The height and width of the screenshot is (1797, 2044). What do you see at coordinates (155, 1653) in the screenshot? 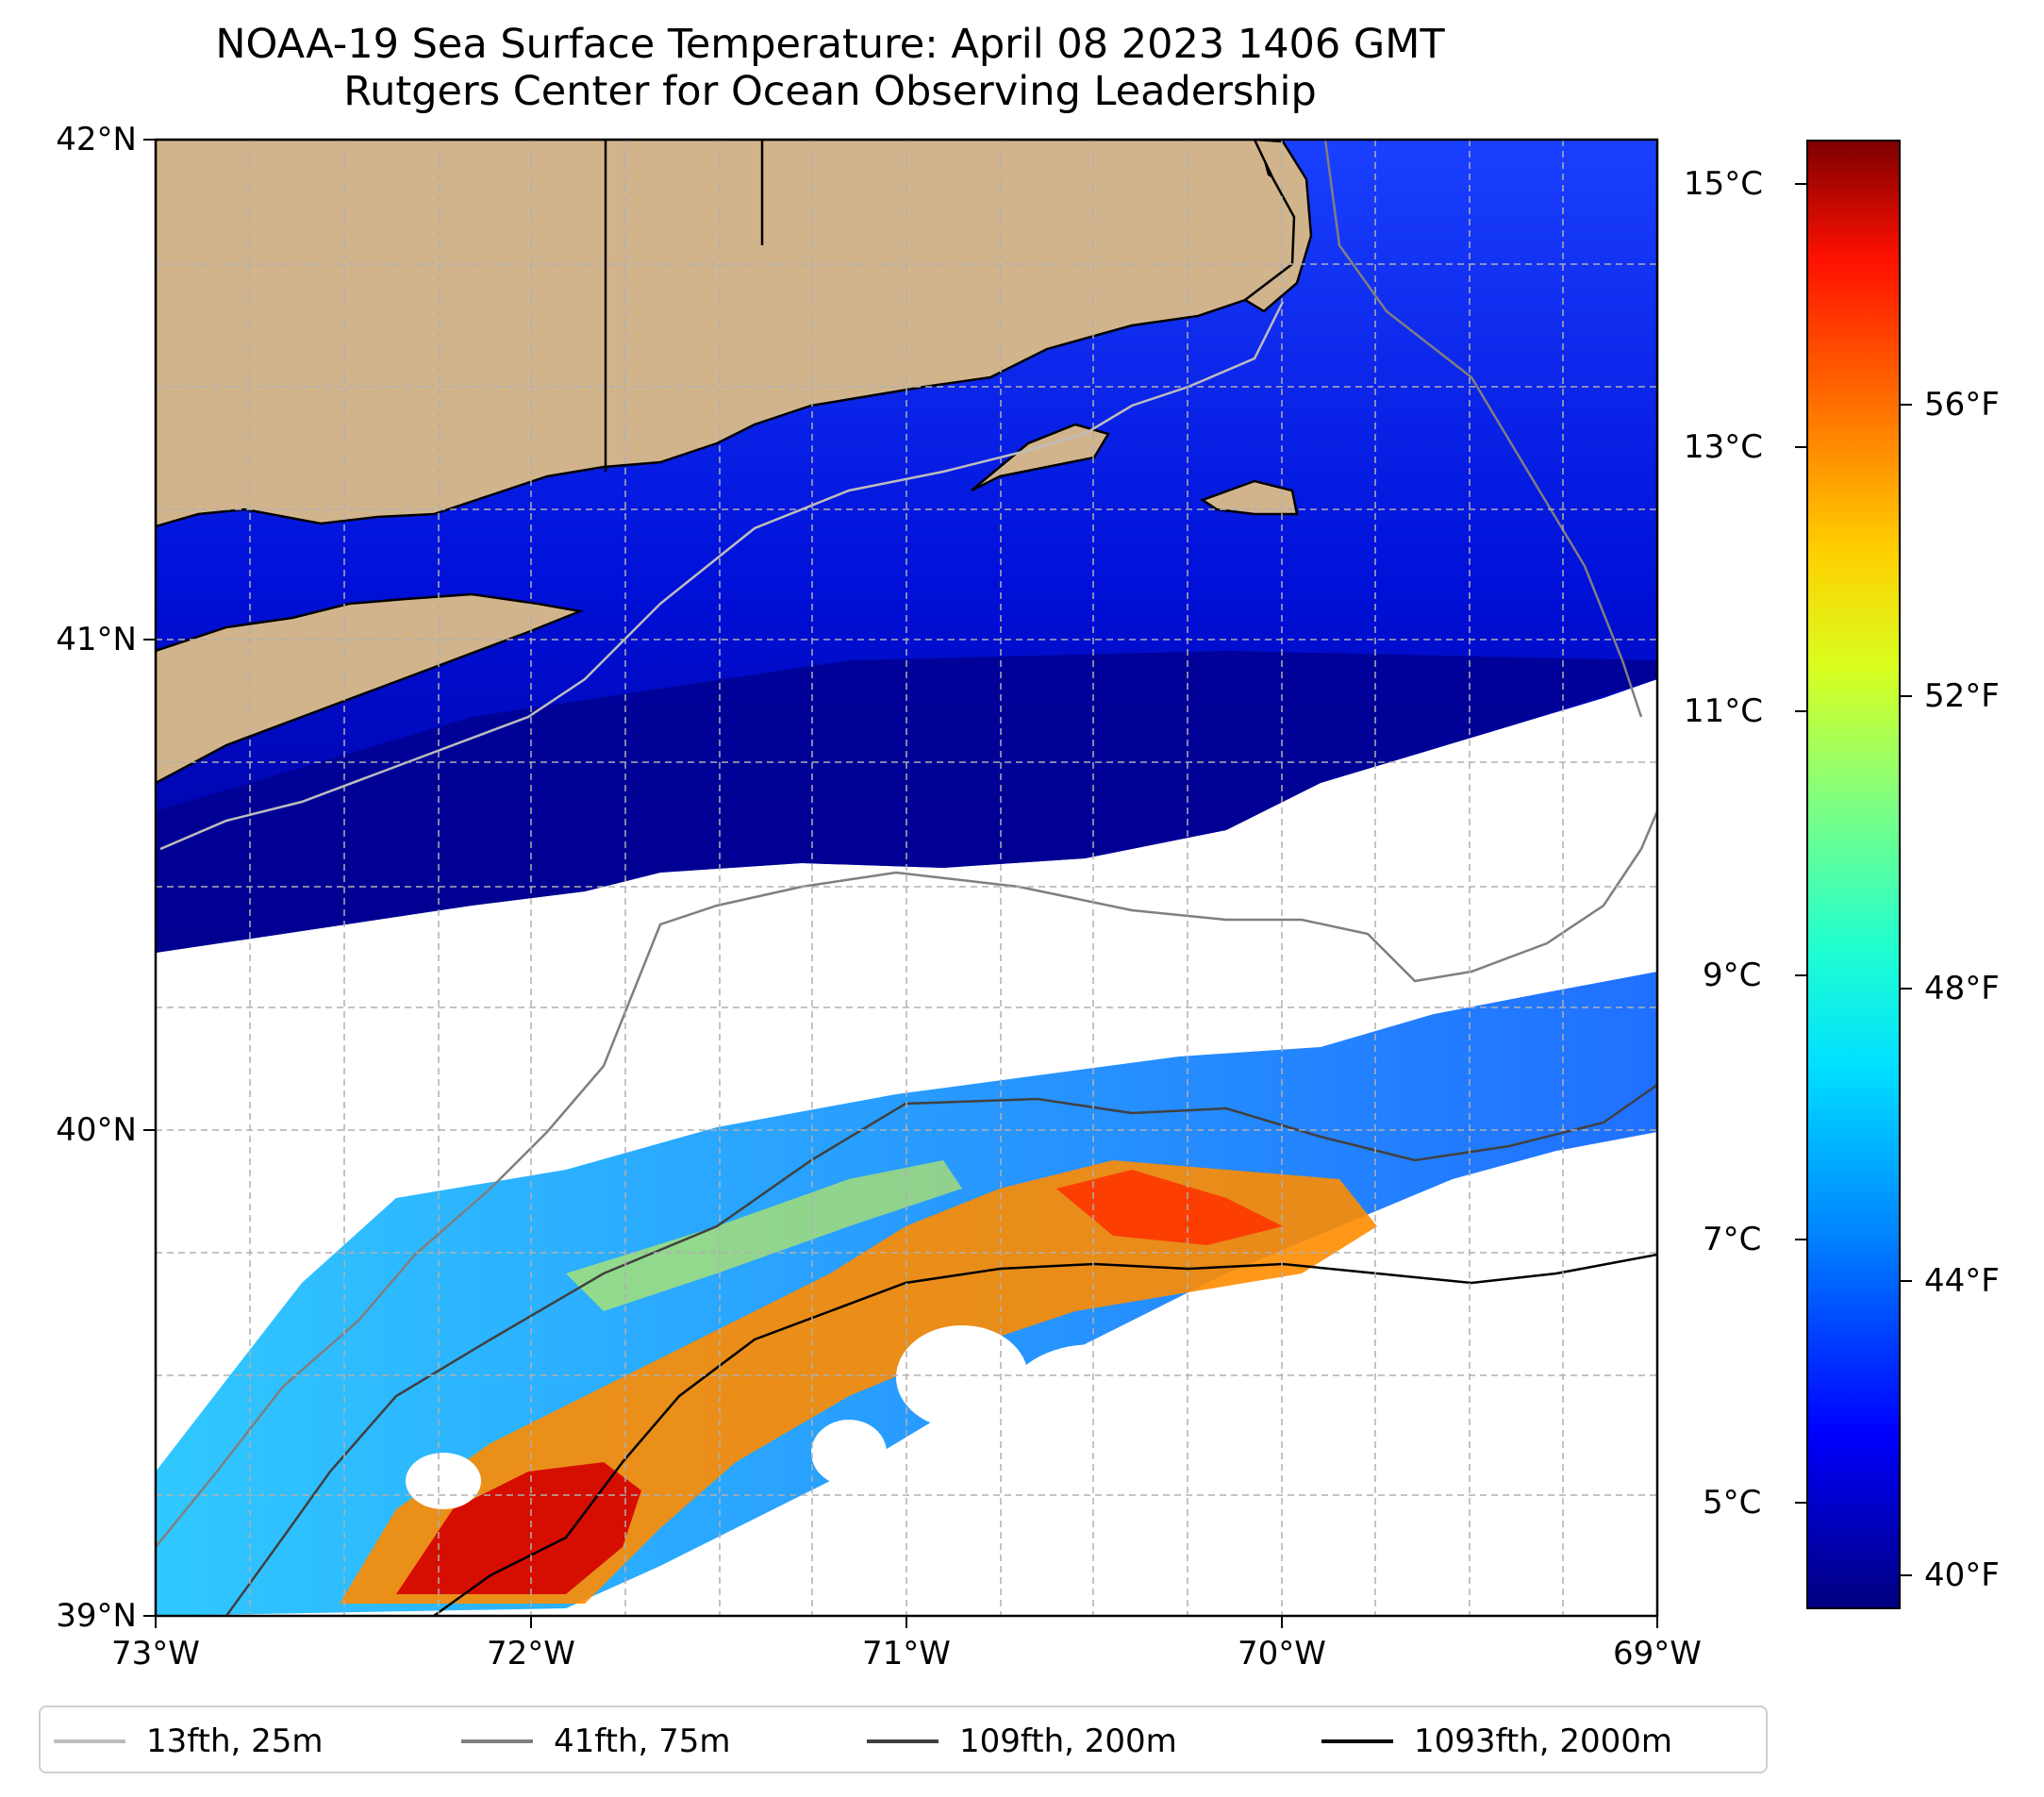
I see `lon-tick-label: 73°W` at bounding box center [155, 1653].